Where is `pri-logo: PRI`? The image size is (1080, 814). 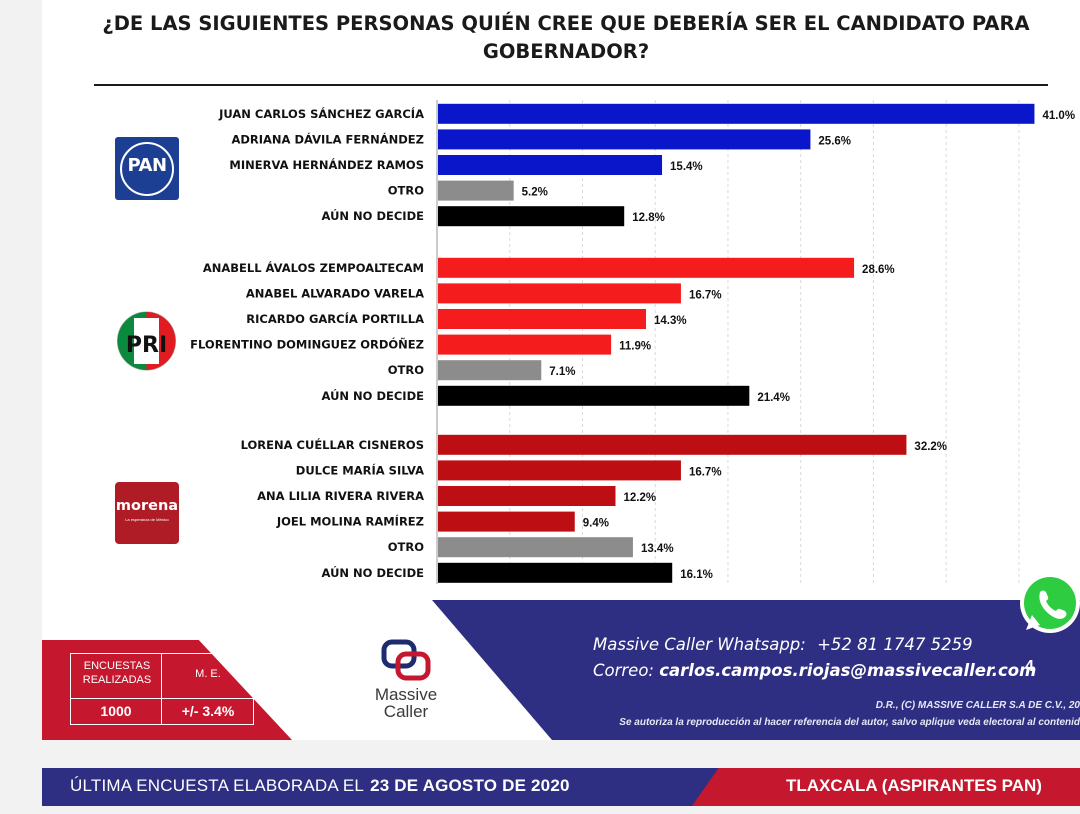
pri-logo: PRI is located at coordinates (146, 341).